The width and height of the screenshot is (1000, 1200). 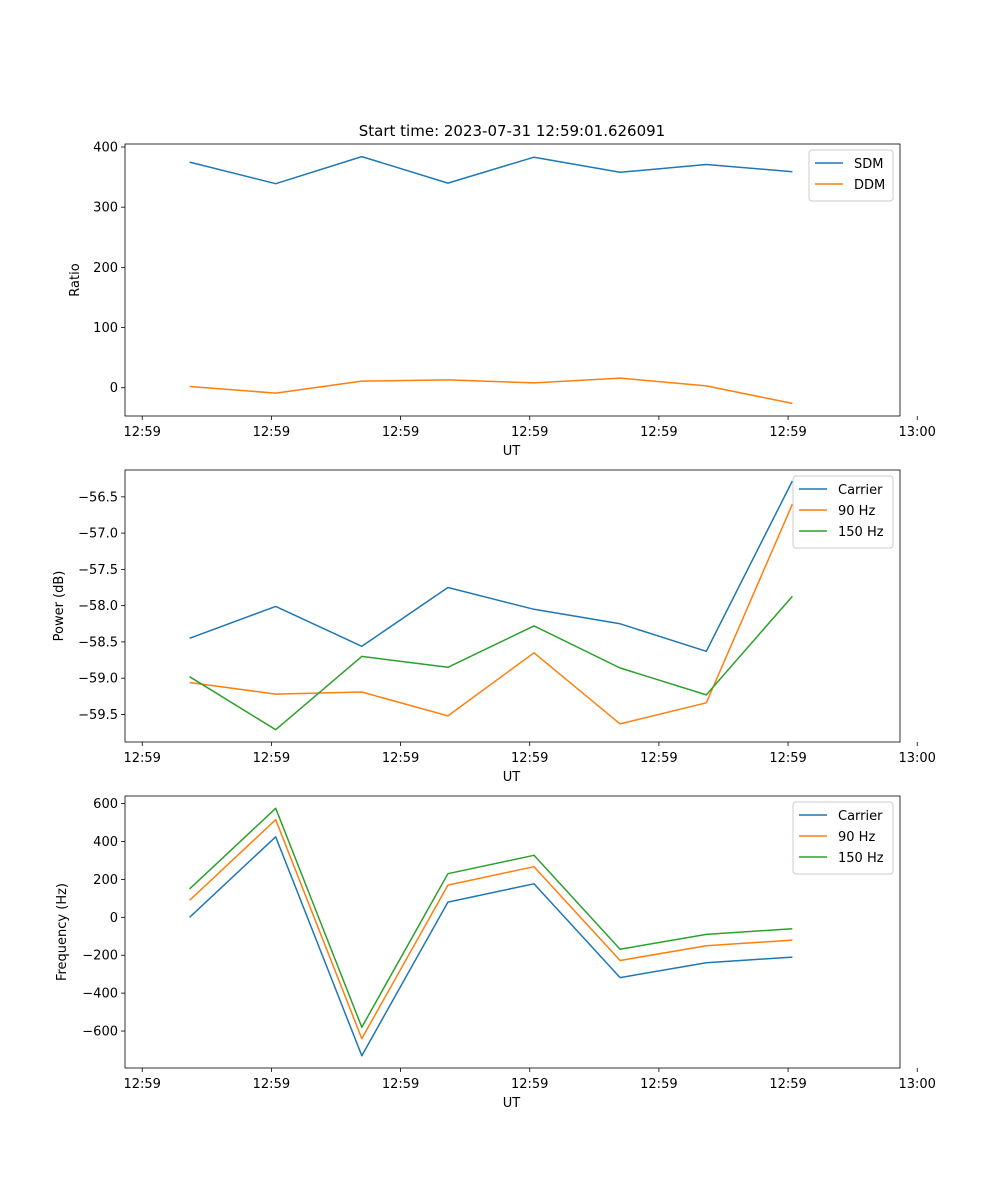 What do you see at coordinates (856, 511) in the screenshot?
I see `power-legend-label: 90 Hz` at bounding box center [856, 511].